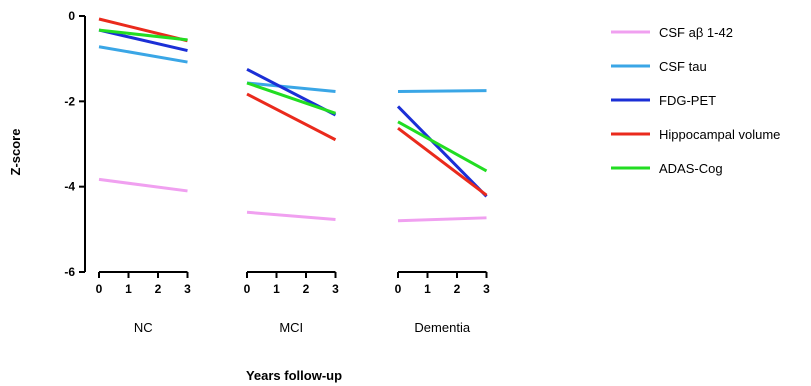 The height and width of the screenshot is (386, 811). What do you see at coordinates (696, 32) in the screenshot?
I see `legend-label: CSF aβ 1-42` at bounding box center [696, 32].